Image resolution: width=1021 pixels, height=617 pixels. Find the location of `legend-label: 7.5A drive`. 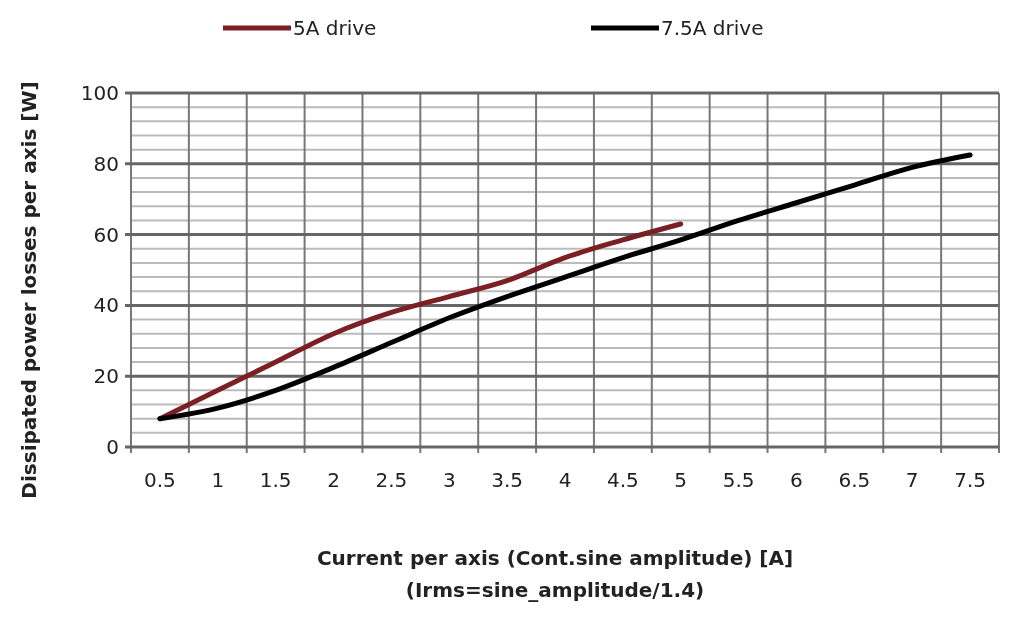

legend-label: 7.5A drive is located at coordinates (712, 28).